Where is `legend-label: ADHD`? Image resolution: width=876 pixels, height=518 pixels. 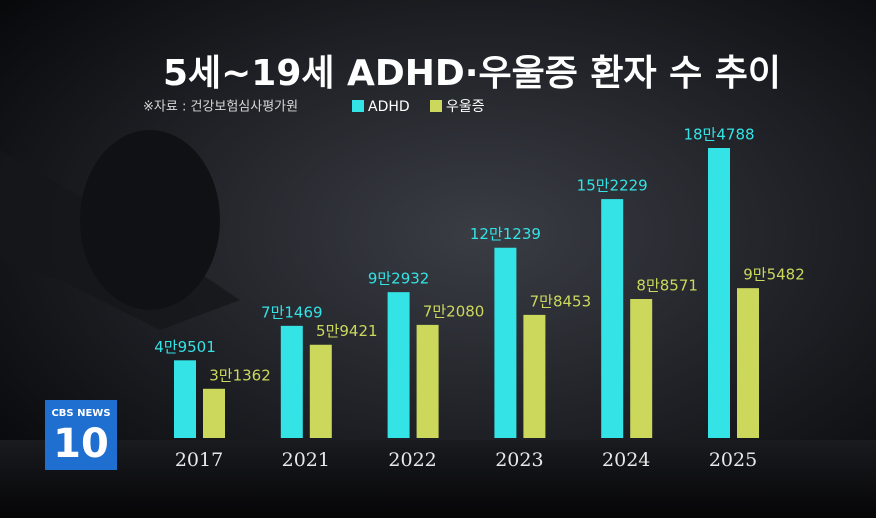
legend-label: ADHD is located at coordinates (389, 107).